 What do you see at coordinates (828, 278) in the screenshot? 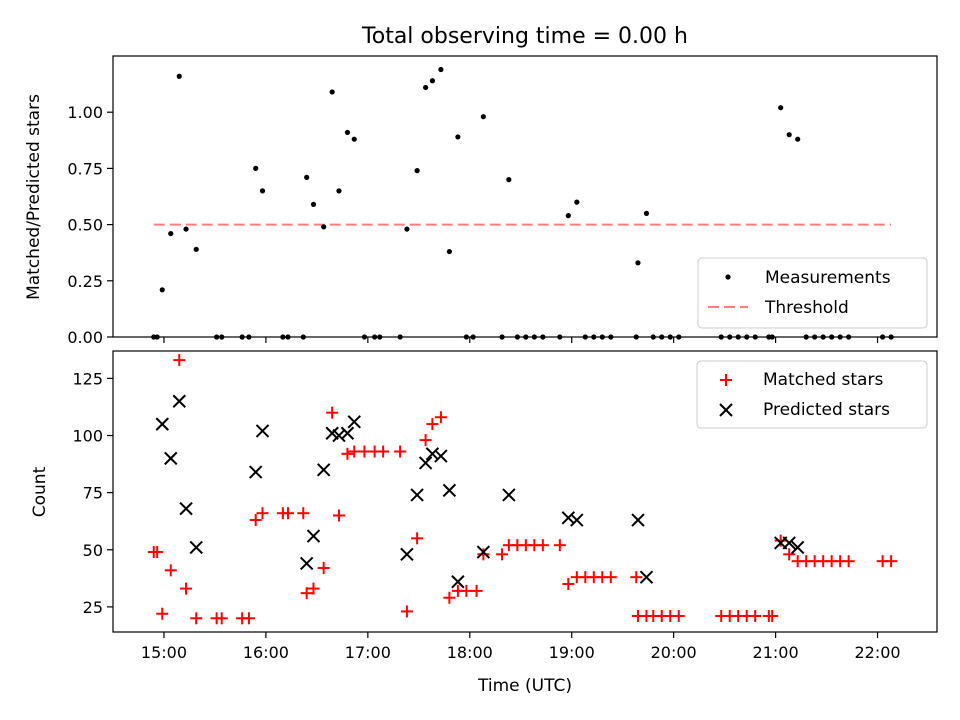
I see `legend-measurements-label: Measurements` at bounding box center [828, 278].